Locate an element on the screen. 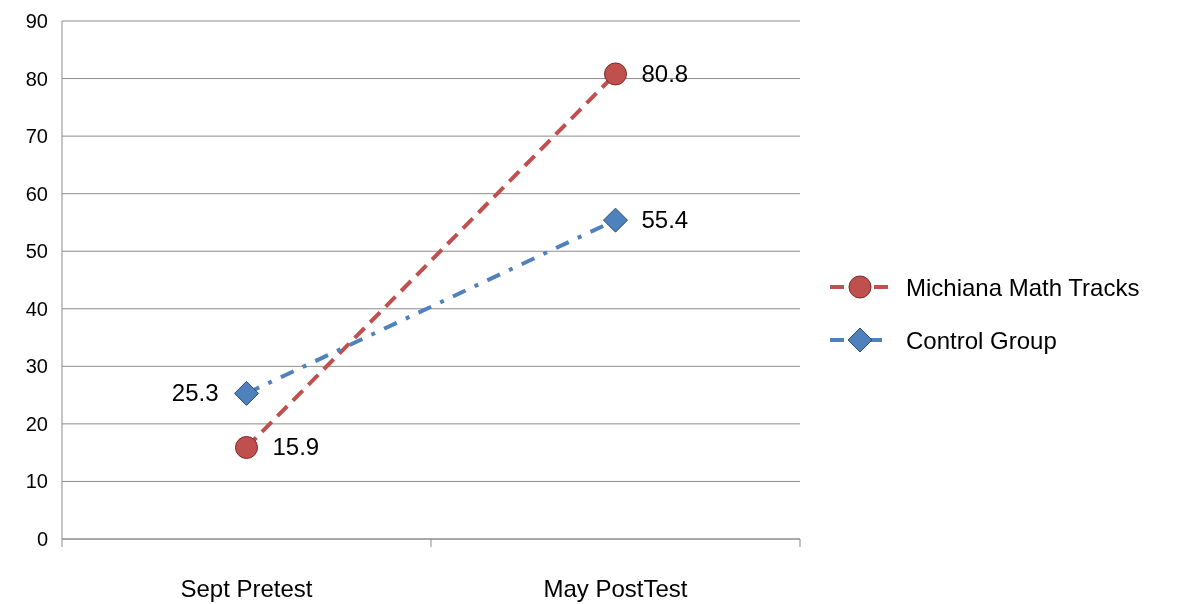 This screenshot has width=1196, height=604. y-tick-label: 70 is located at coordinates (36, 136).